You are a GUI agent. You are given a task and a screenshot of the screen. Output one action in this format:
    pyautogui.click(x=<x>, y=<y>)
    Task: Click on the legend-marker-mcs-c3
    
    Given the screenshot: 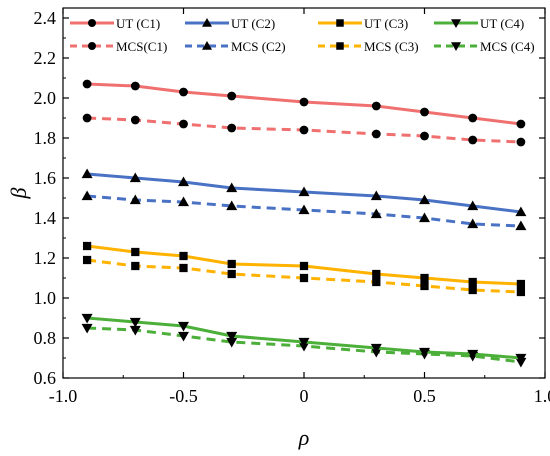 What is the action you would take?
    pyautogui.click(x=340, y=46)
    